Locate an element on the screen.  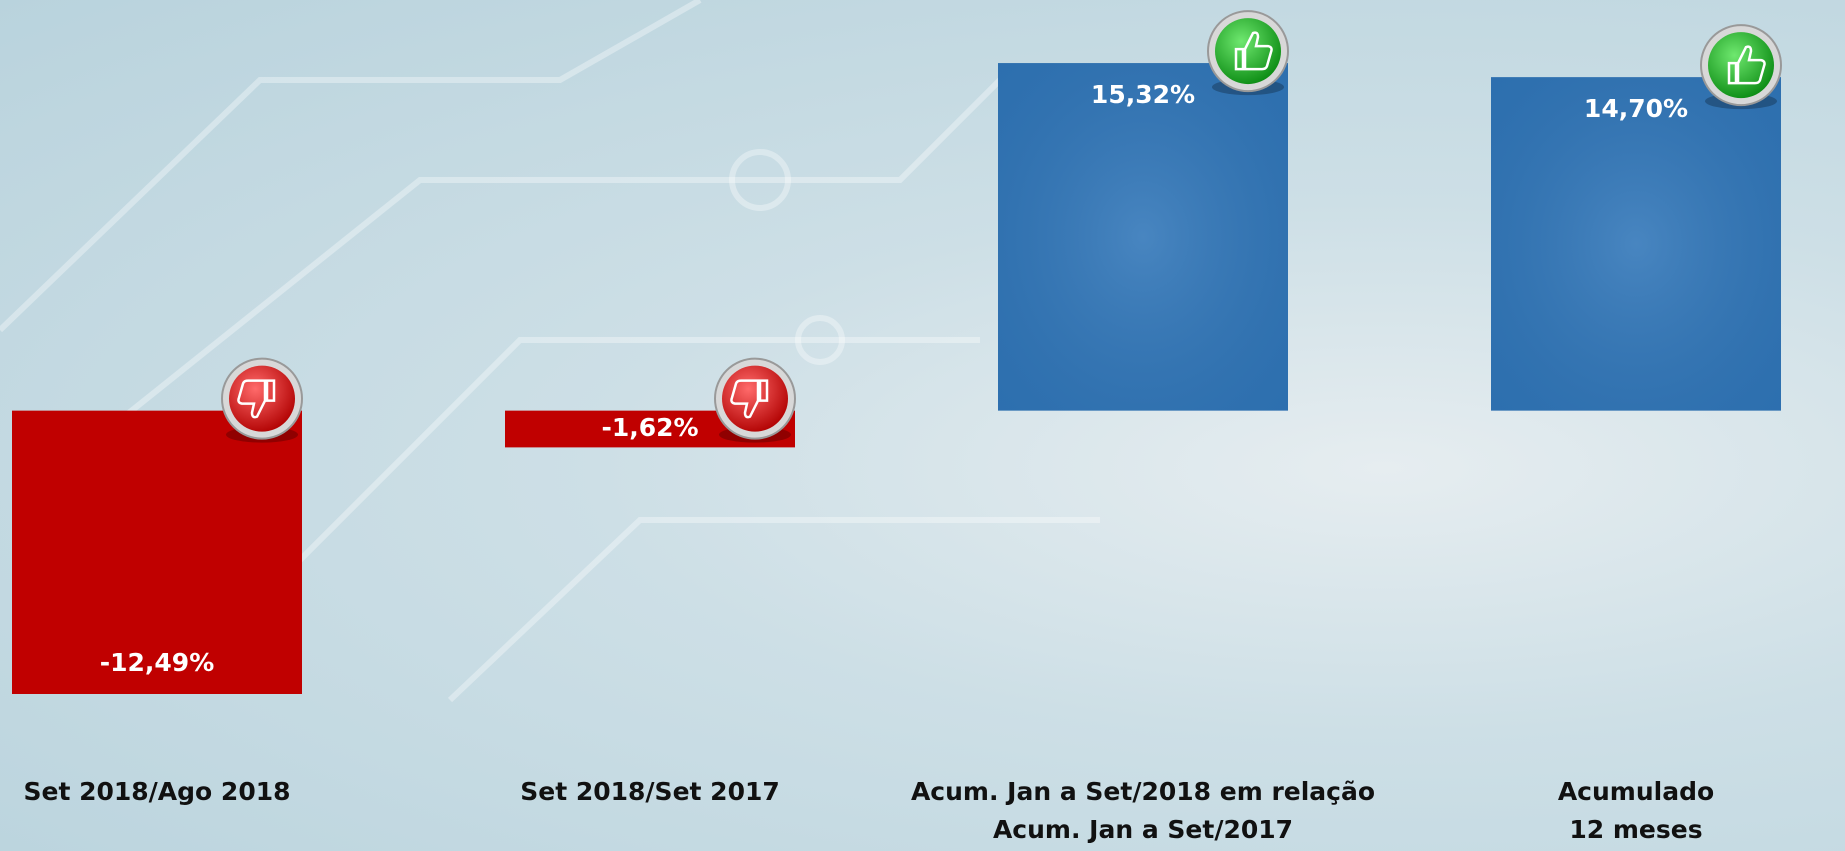
bar is located at coordinates (157, 552).